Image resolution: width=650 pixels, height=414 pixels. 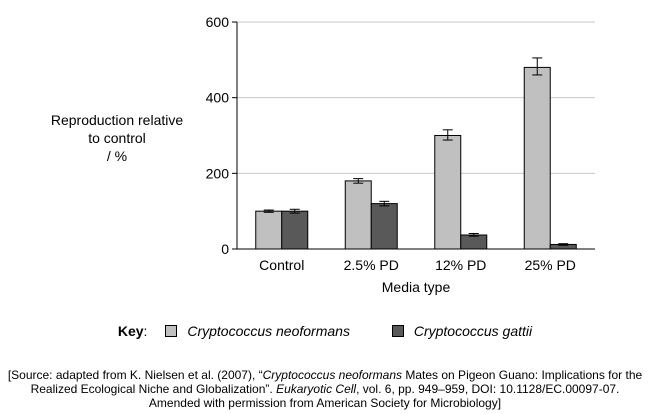 What do you see at coordinates (117, 156) in the screenshot?
I see `y-axis-label-line-3: / %` at bounding box center [117, 156].